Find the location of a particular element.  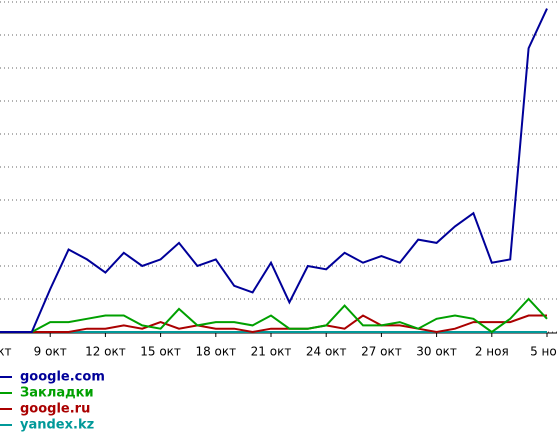

x-tick-label: 24 окт is located at coordinates (326, 352).